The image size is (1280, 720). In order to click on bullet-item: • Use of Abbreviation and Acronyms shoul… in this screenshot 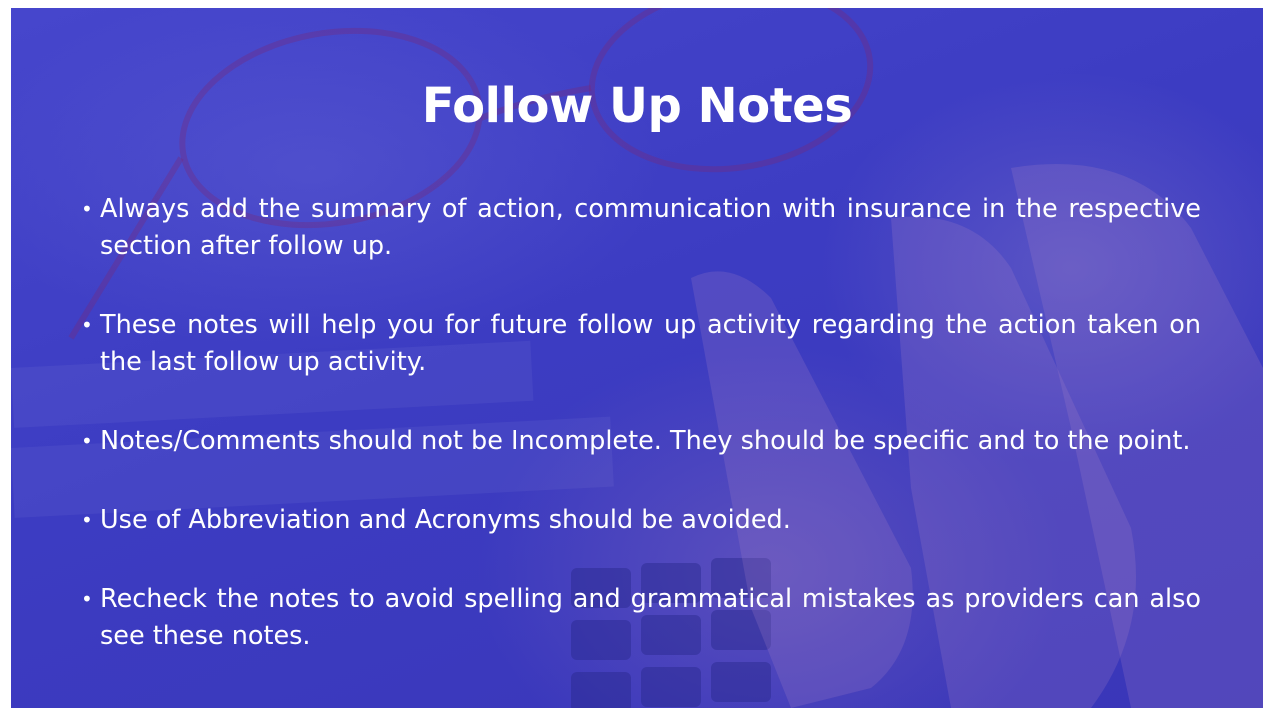, I will do `click(641, 520)`.